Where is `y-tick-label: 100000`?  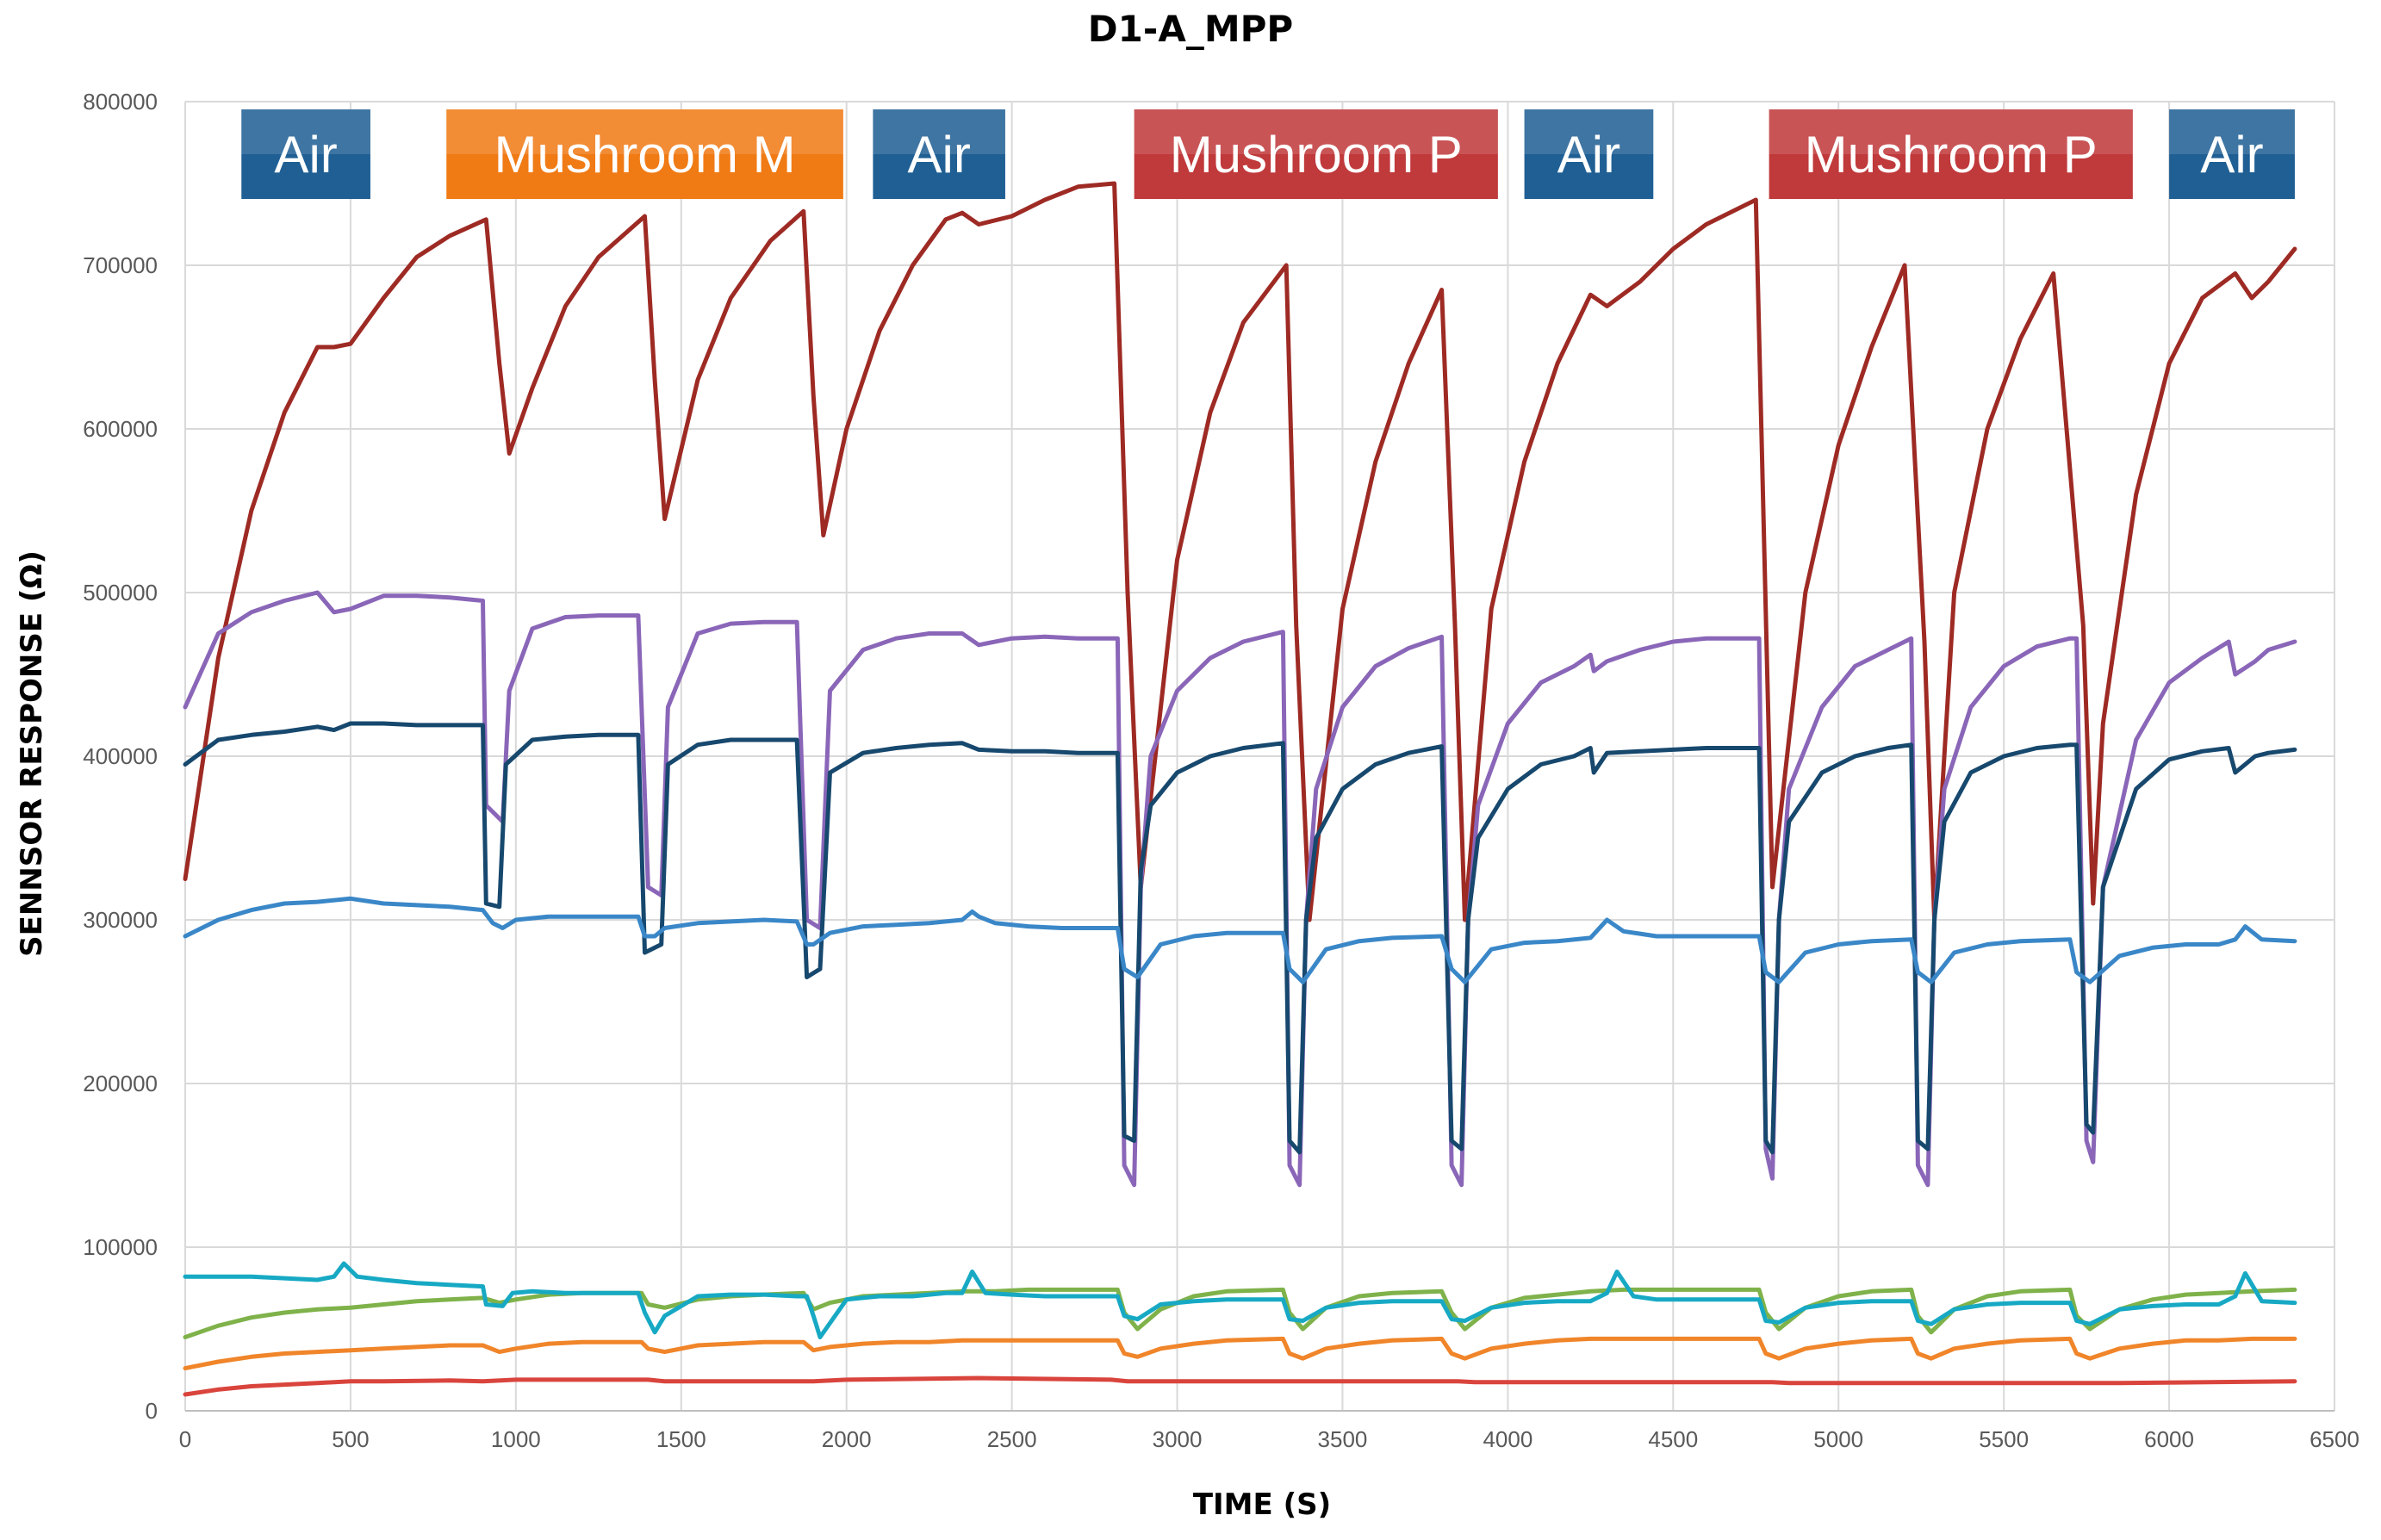 y-tick-label: 100000 is located at coordinates (121, 1247).